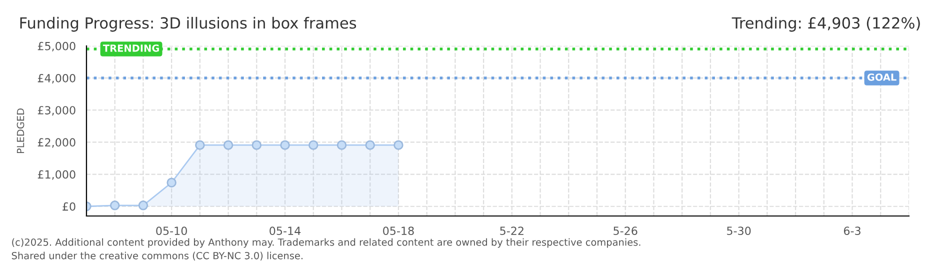 The image size is (940, 270). What do you see at coordinates (157, 256) in the screenshot?
I see `text: Shared under the creative commons (CC BY-NC 3.0) license.` at bounding box center [157, 256].